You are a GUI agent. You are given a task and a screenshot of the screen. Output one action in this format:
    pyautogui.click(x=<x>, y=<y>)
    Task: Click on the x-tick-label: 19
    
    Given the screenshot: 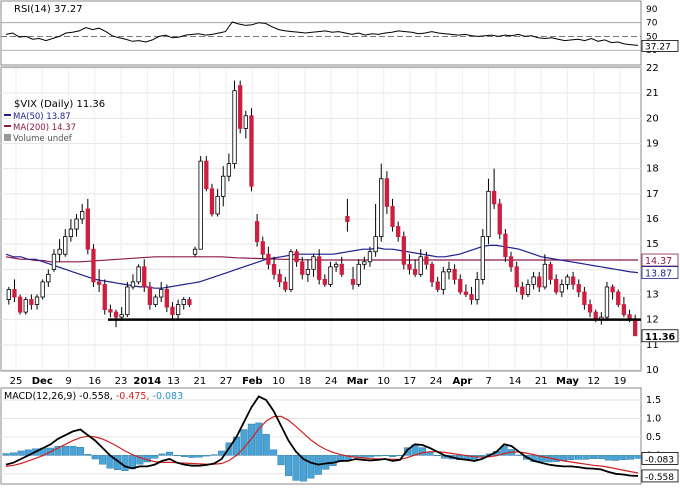 What is the action you would take?
    pyautogui.click(x=620, y=381)
    